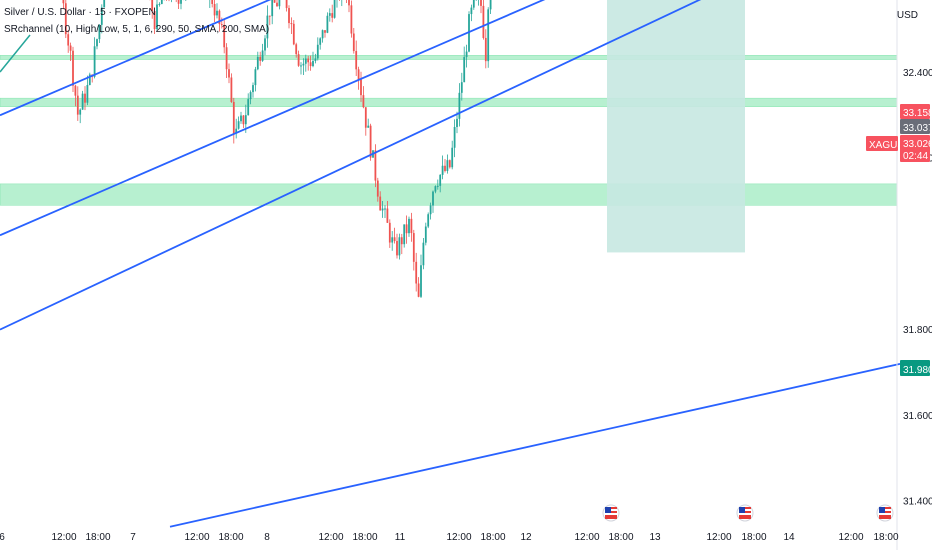  Describe the element at coordinates (133, 537) in the screenshot. I see `time-tick: 7` at that location.